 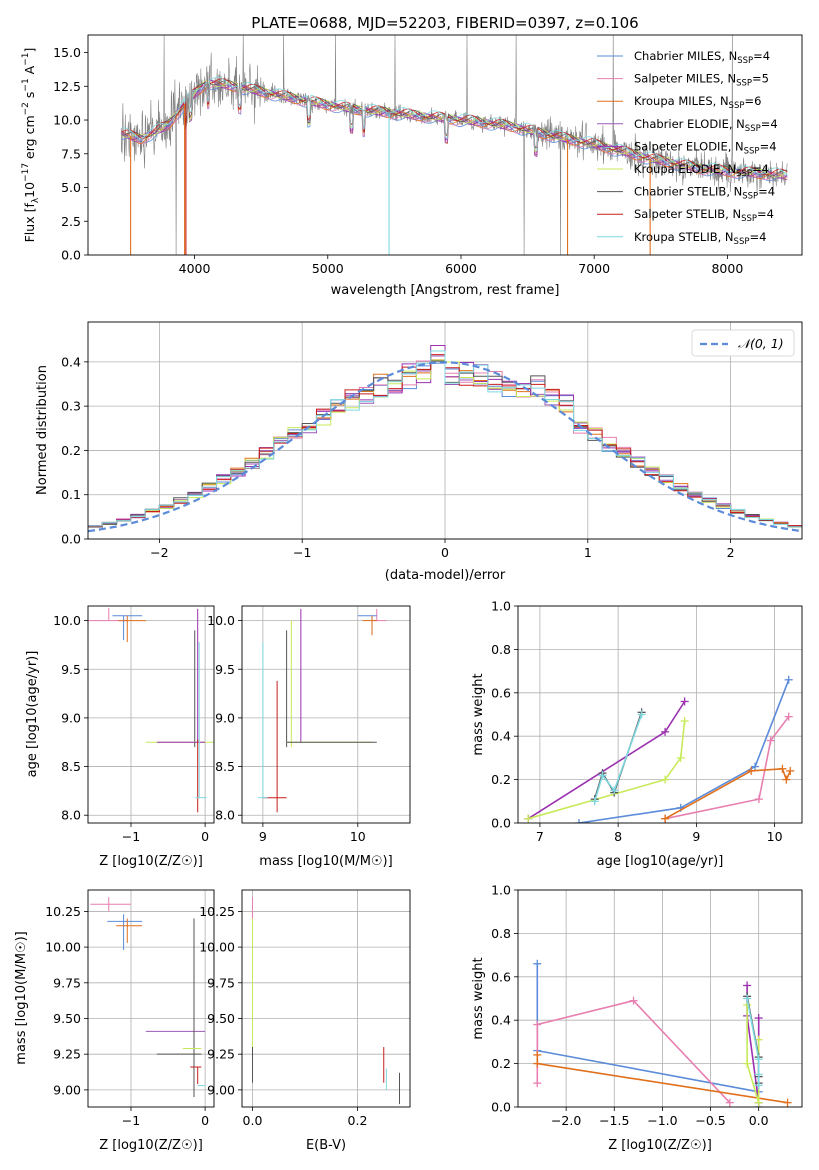 What do you see at coordinates (29, 71) in the screenshot?
I see `y-axis-label-part: A` at bounding box center [29, 71].